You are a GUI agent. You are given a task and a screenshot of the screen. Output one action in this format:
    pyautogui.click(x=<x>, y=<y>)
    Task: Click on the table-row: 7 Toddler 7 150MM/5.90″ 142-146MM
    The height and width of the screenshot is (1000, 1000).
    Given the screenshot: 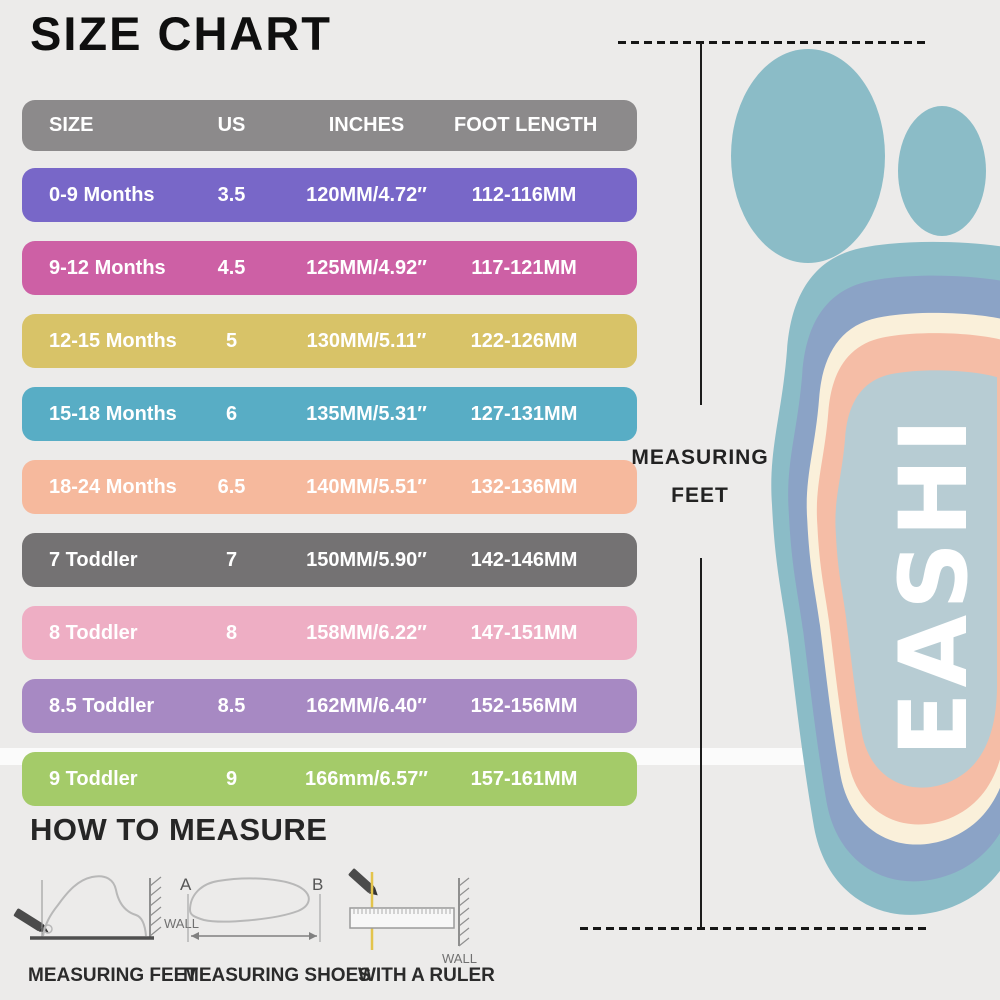 What is the action you would take?
    pyautogui.click(x=329, y=560)
    